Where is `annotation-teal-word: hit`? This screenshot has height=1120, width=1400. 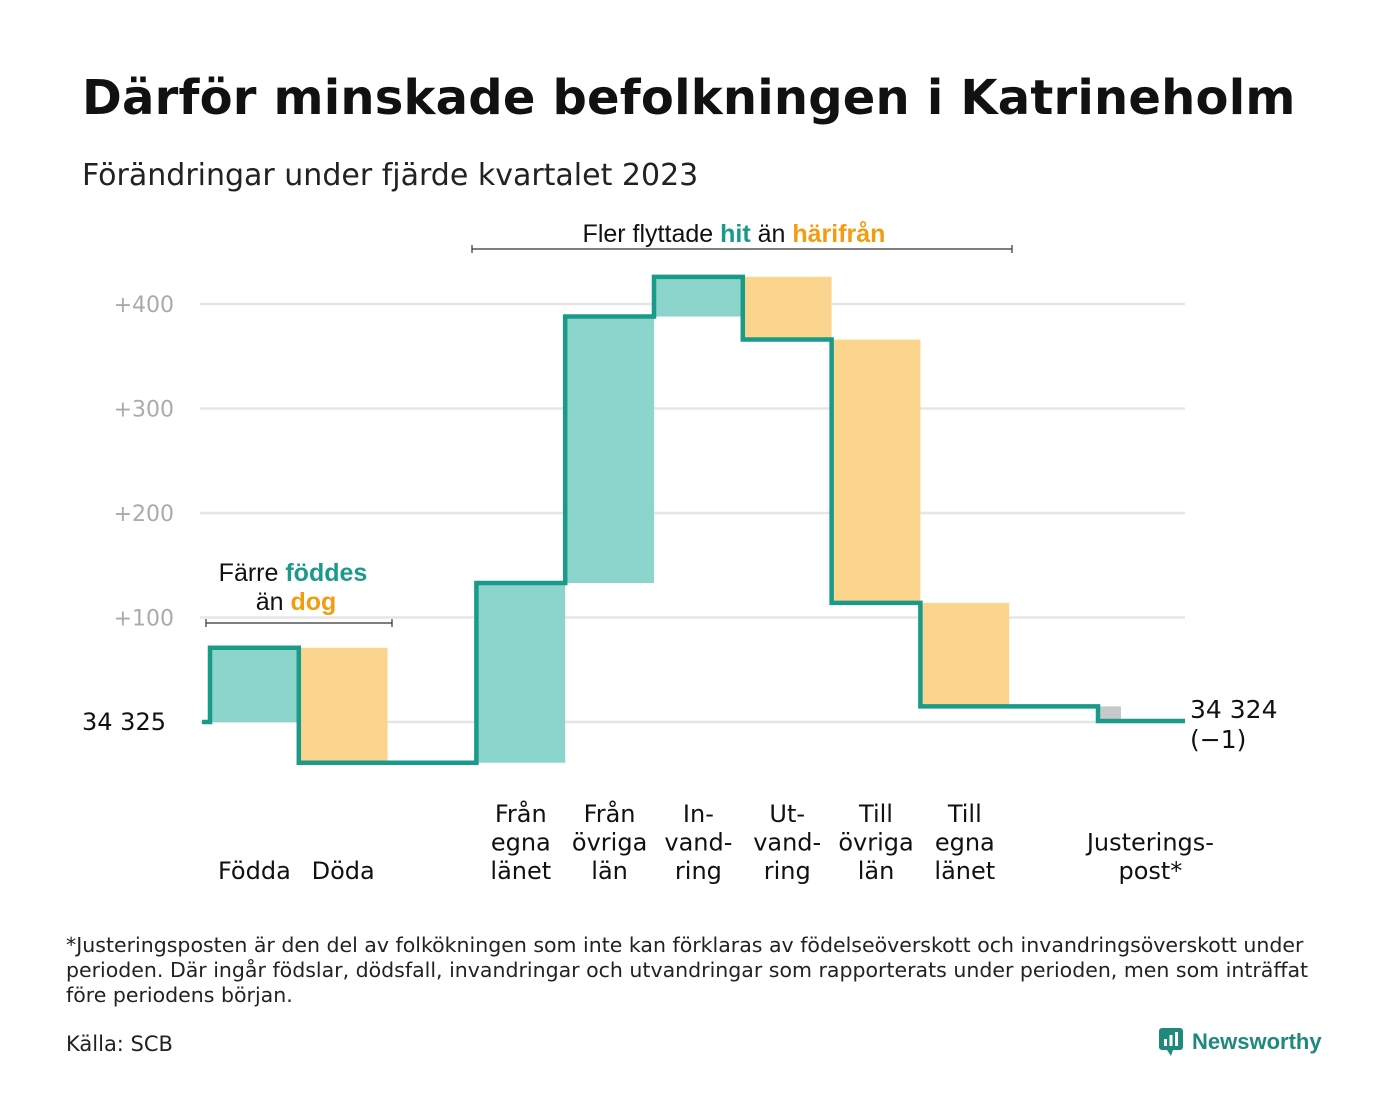 annotation-teal-word: hit is located at coordinates (735, 234).